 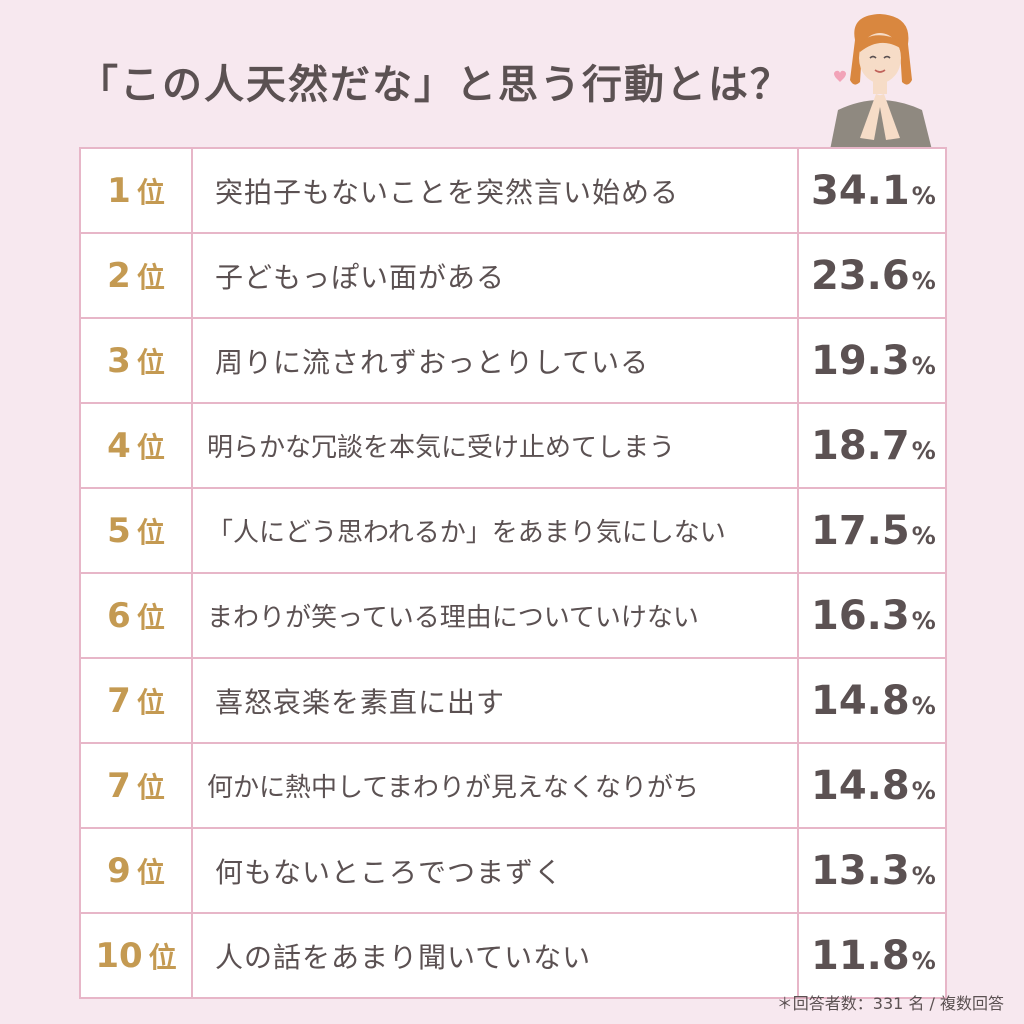 I want to click on percent-value: 16.3, so click(x=860, y=615).